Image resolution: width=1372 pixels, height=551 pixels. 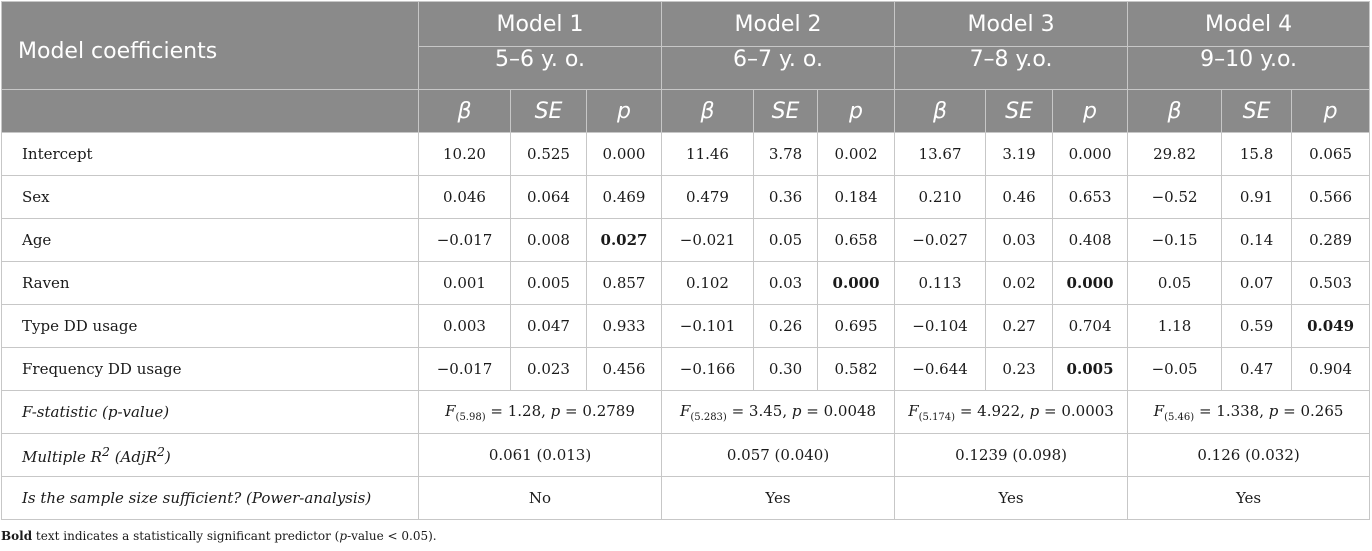 I want to click on table-cell: 0.03, so click(x=786, y=283).